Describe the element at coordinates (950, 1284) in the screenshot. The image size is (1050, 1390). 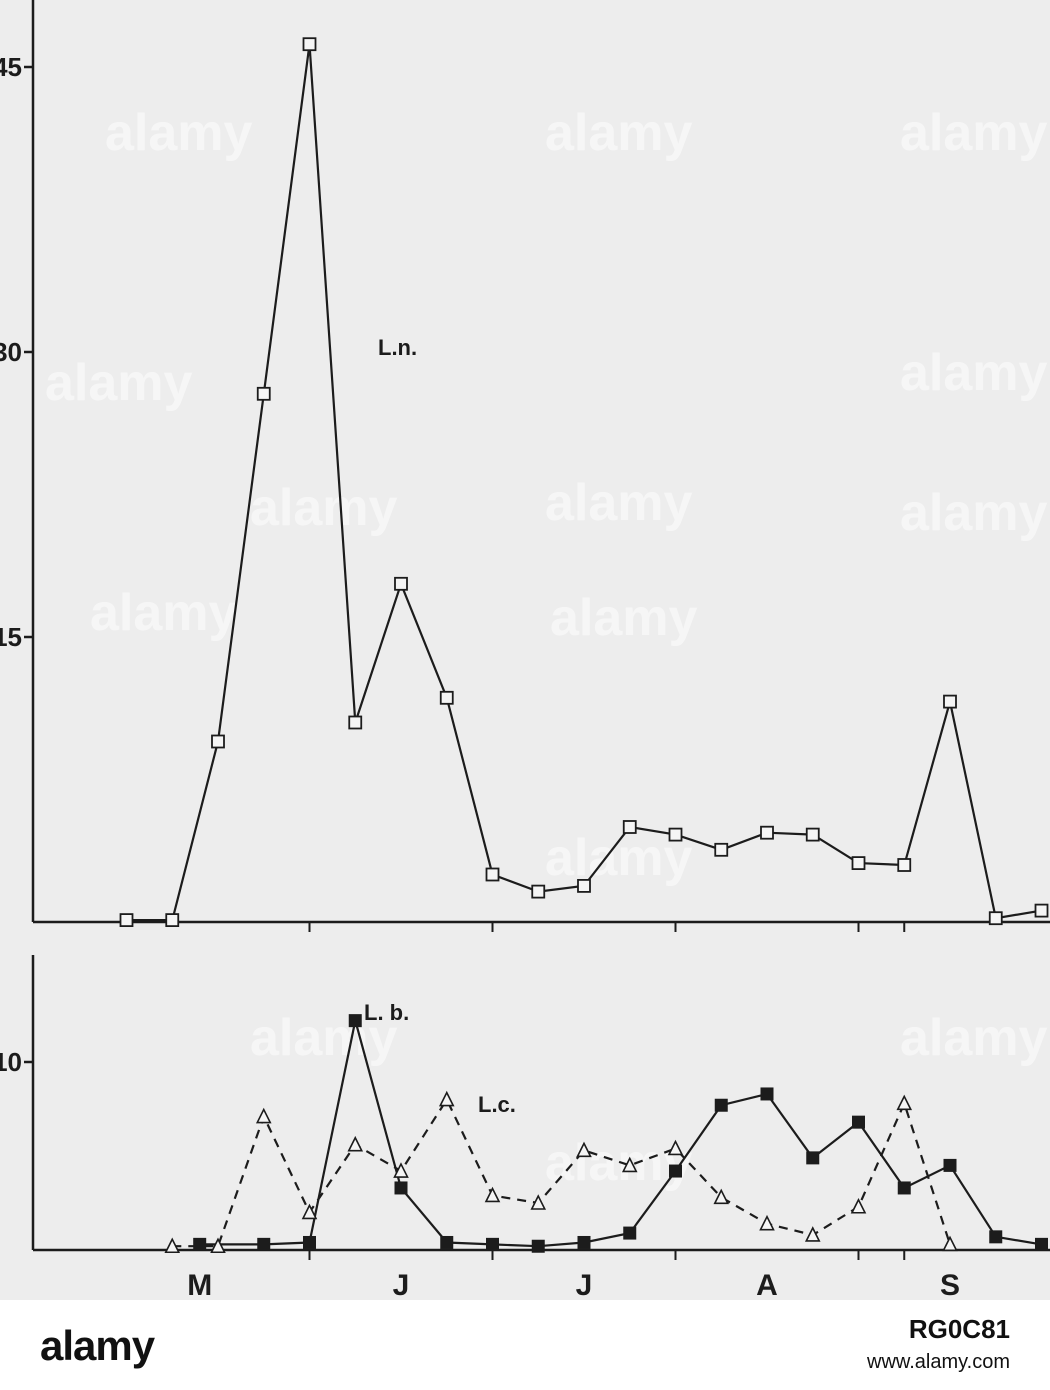
I see `x-tick-label: S` at that location.